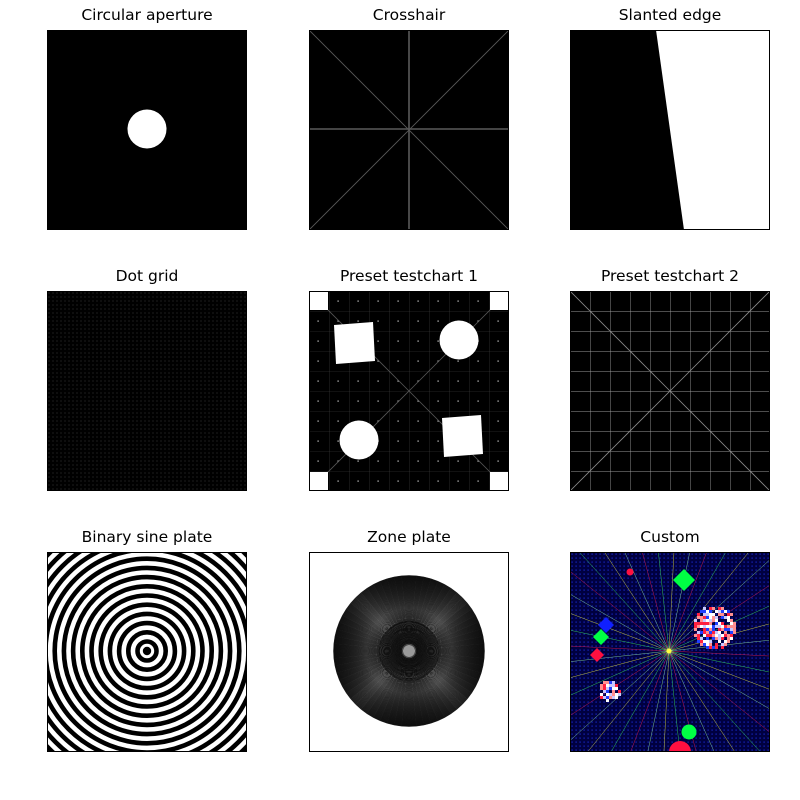  What do you see at coordinates (147, 537) in the screenshot?
I see `panel-title: Binary sine plate` at bounding box center [147, 537].